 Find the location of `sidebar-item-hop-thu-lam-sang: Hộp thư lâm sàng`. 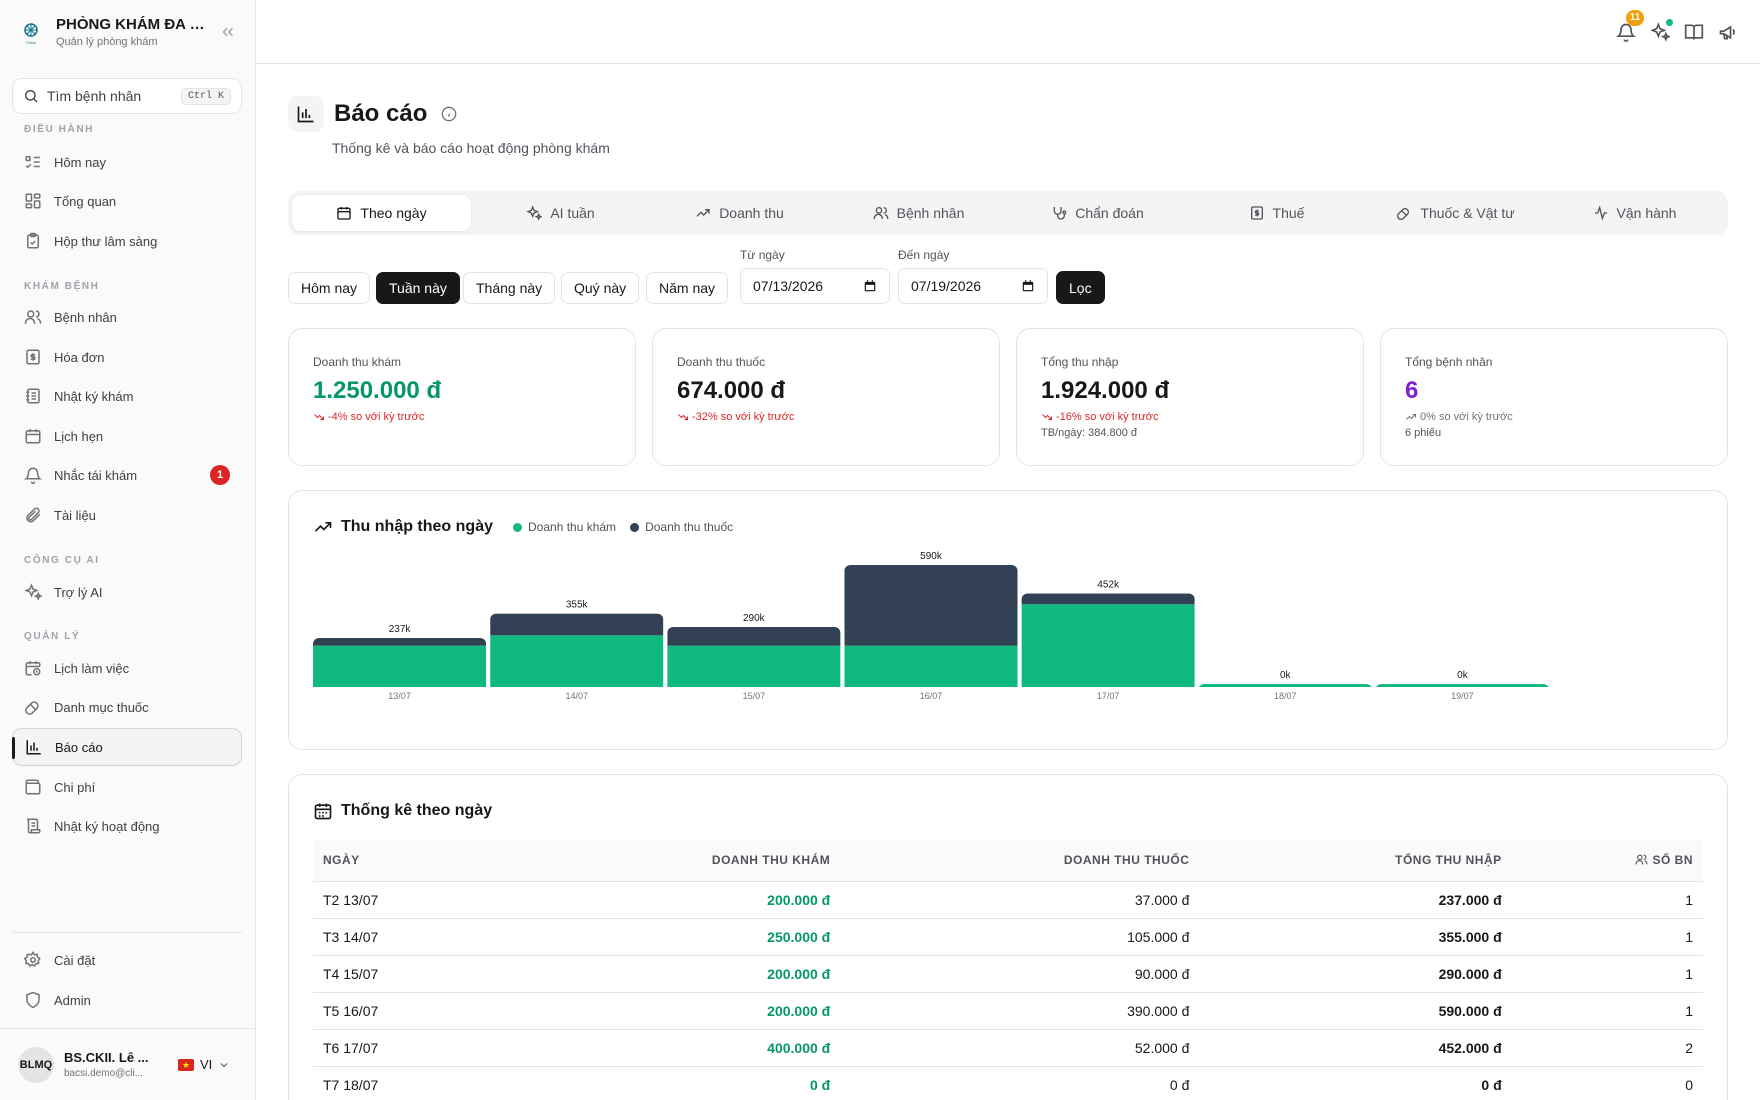

sidebar-item-hop-thu-lam-sang: Hộp thư lâm sàng is located at coordinates (127, 241).